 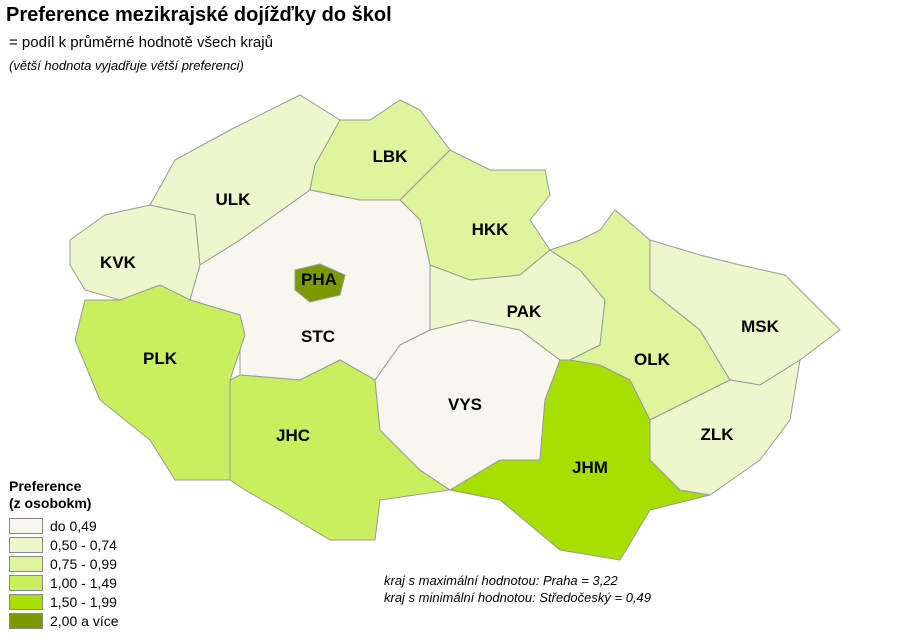 What do you see at coordinates (391, 156) in the screenshot?
I see `region-label-lbk: LBK` at bounding box center [391, 156].